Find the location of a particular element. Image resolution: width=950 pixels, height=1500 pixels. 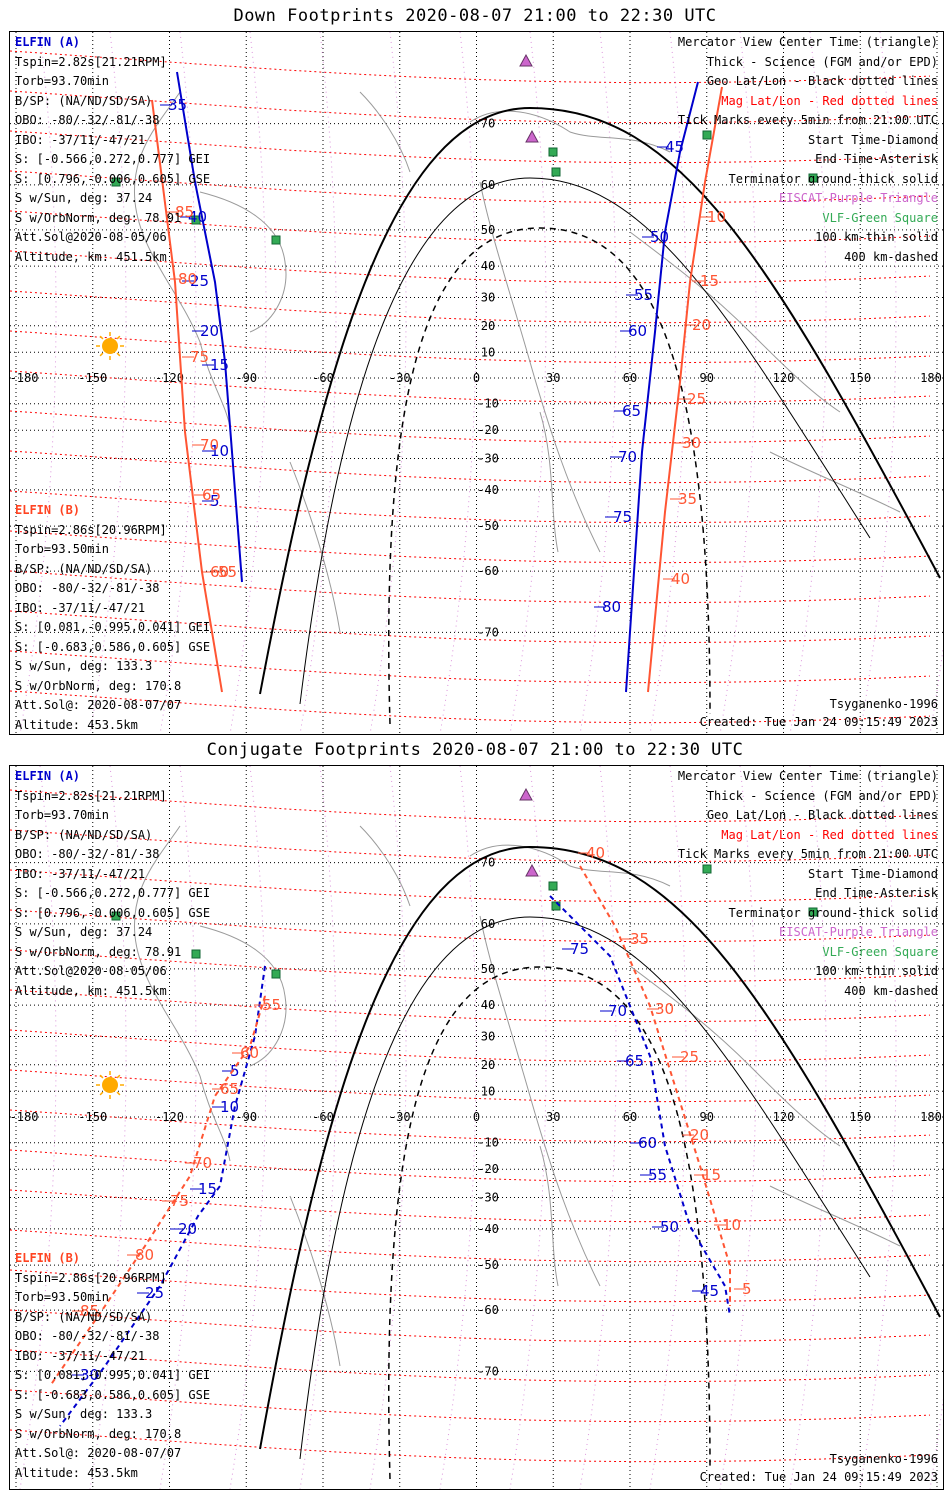

lon-tick-label: -60 is located at coordinates (323, 1117).